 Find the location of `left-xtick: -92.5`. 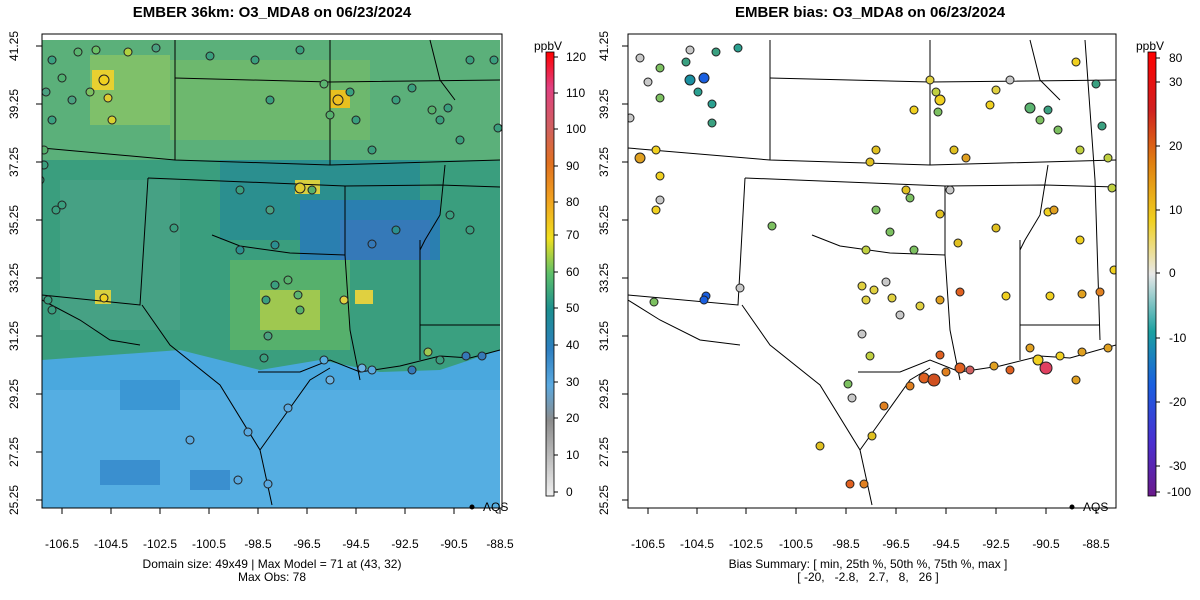

left-xtick: -92.5 is located at coordinates (405, 544).